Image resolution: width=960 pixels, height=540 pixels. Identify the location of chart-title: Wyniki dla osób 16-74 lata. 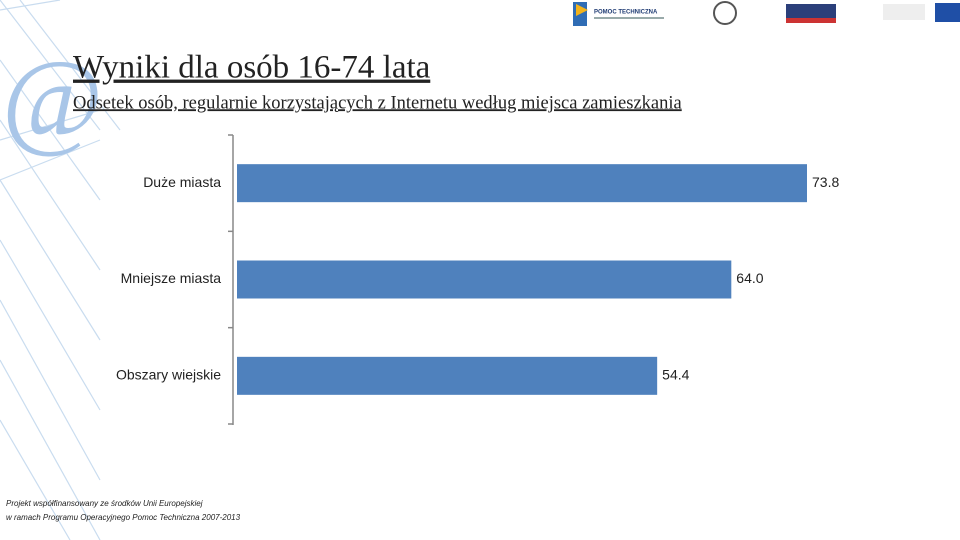
(252, 68).